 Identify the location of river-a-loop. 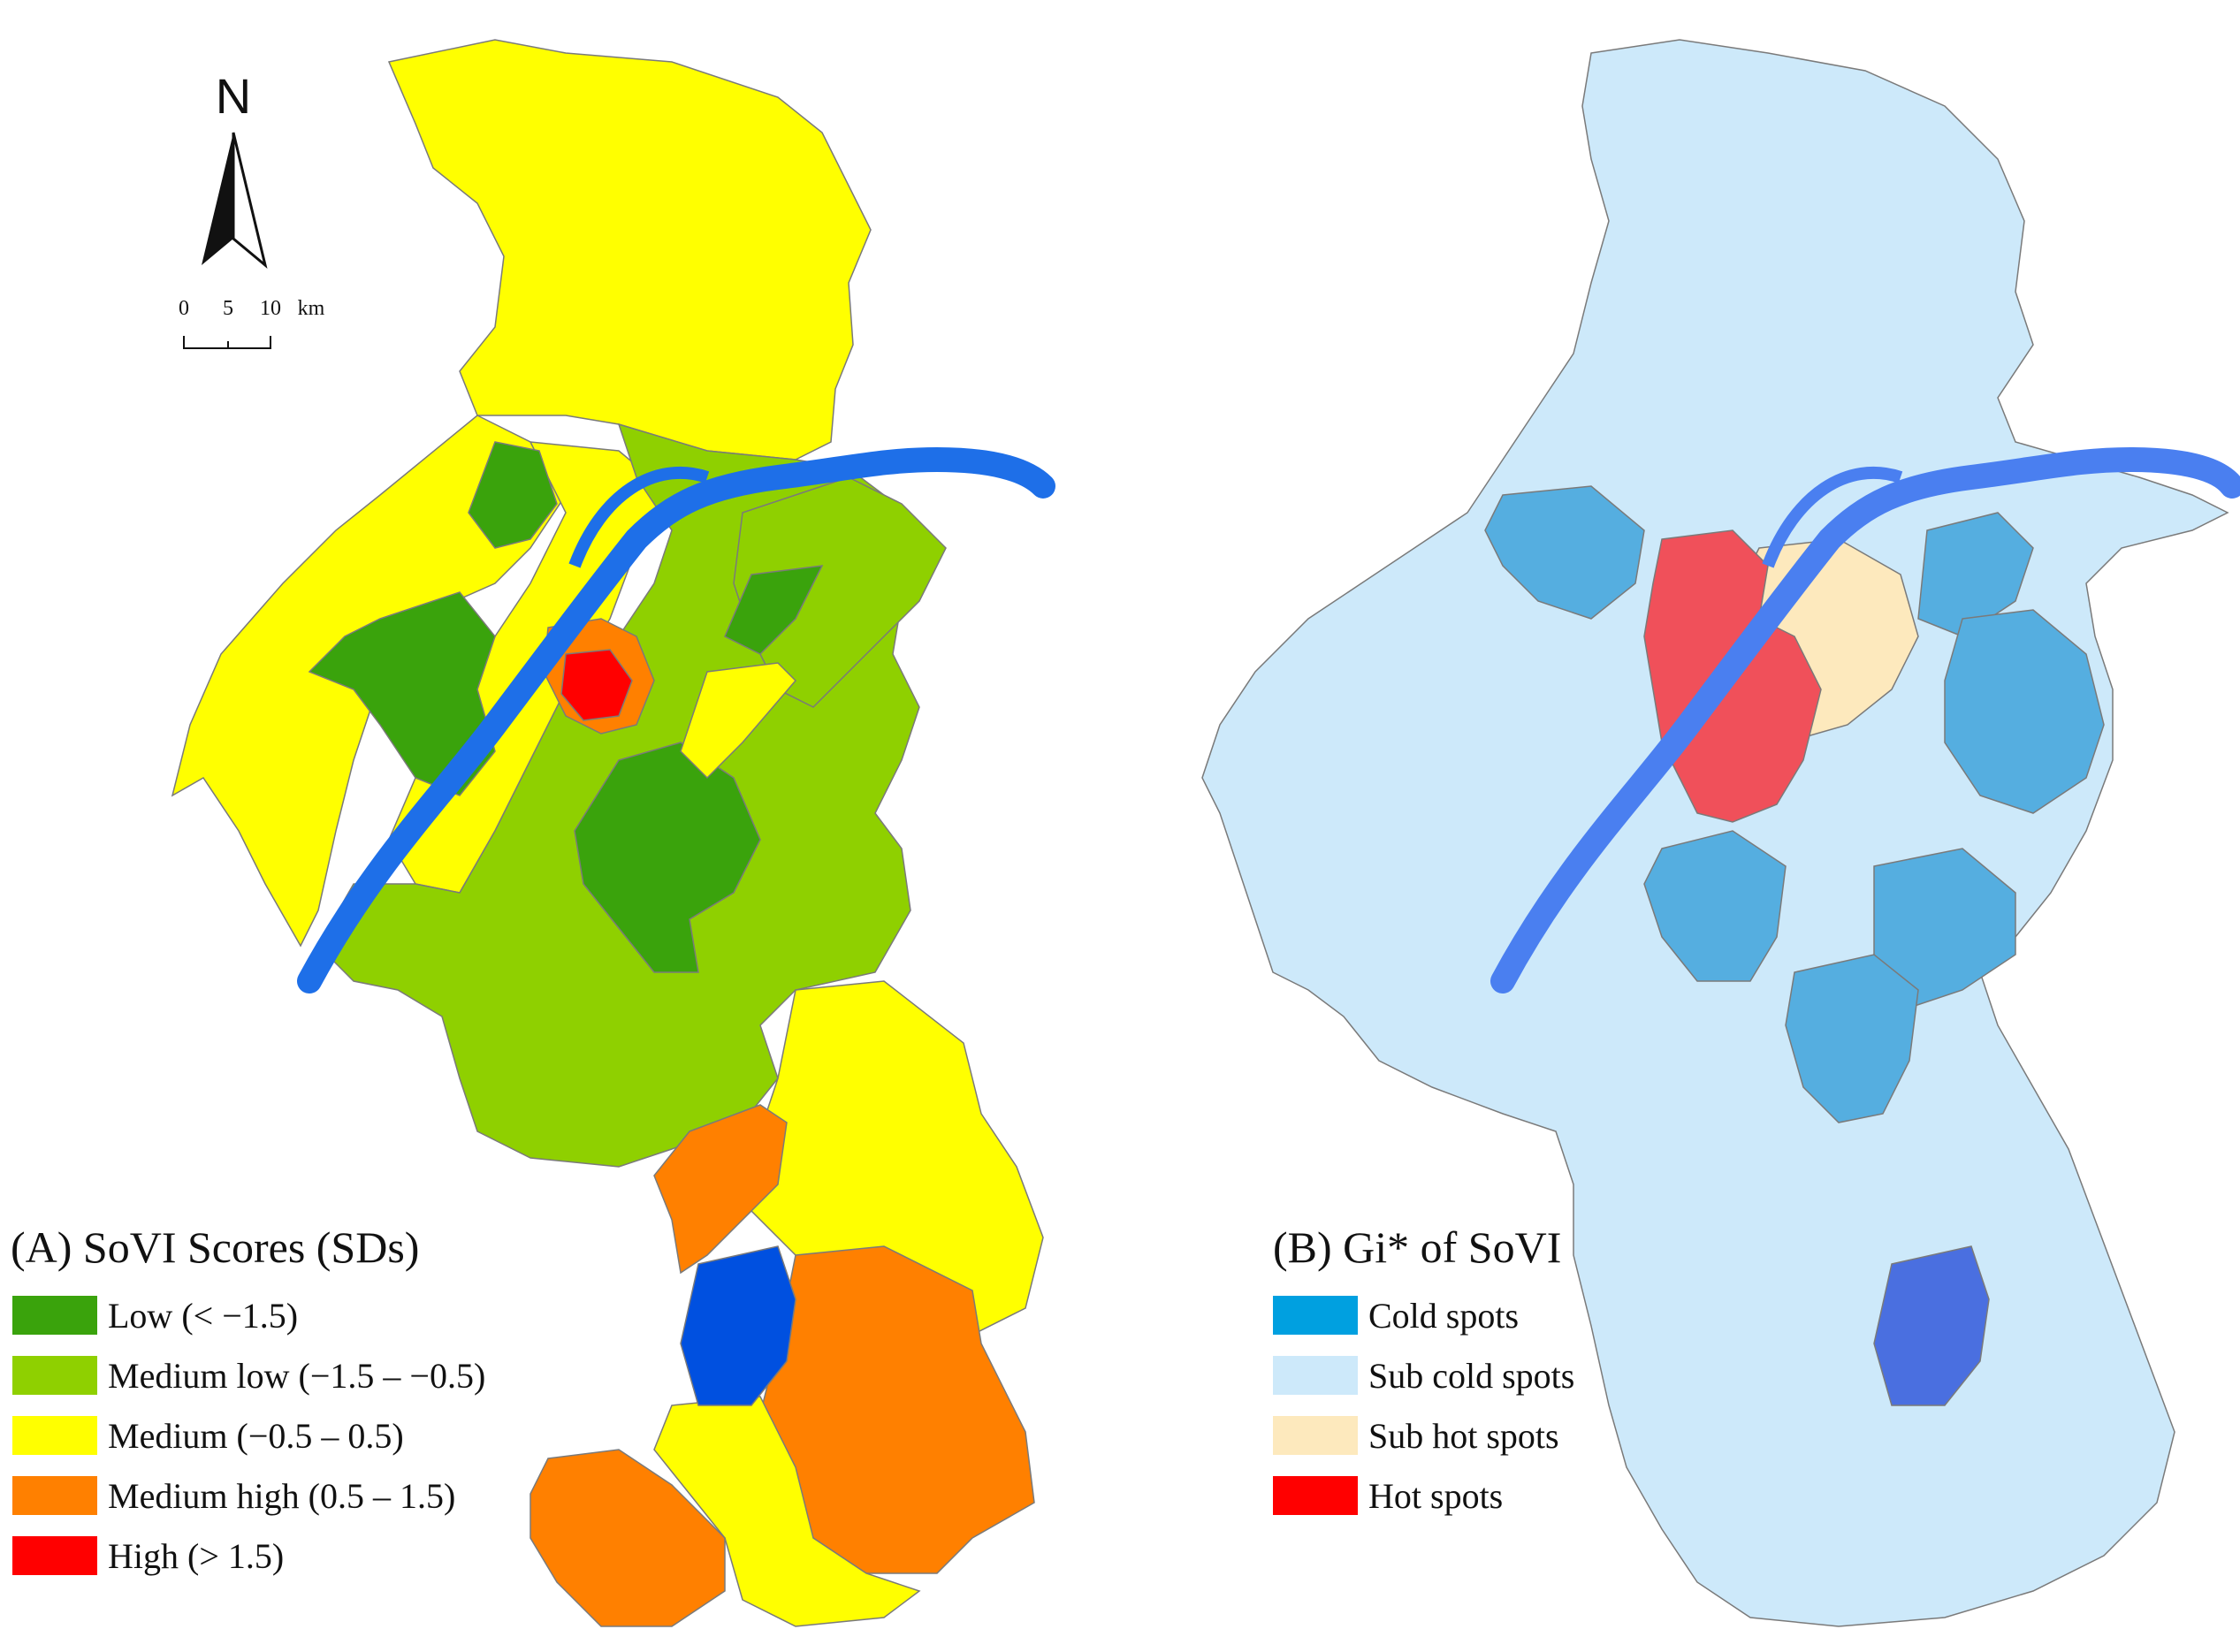
(639, 517).